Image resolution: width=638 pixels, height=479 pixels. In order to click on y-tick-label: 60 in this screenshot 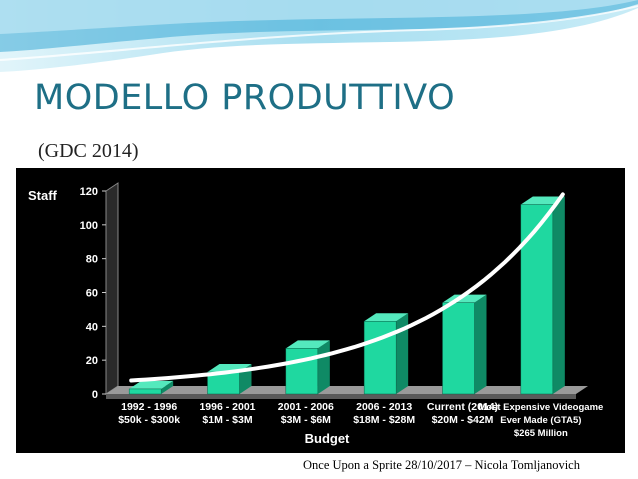, I will do `click(92, 294)`.